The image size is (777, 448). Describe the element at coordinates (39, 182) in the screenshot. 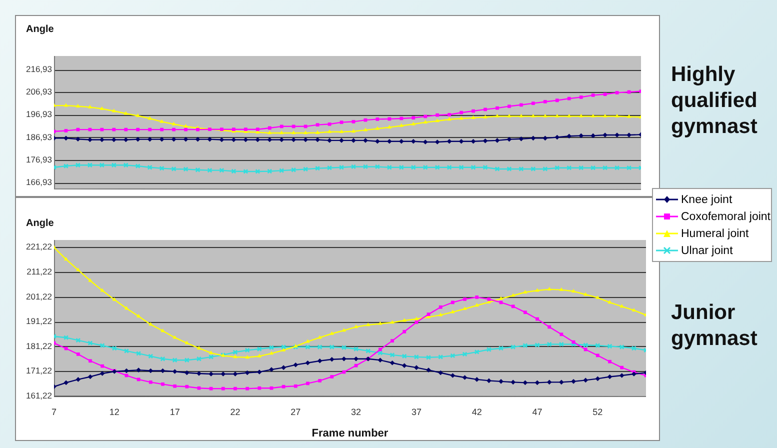

I see `y-tick-label: 166,93` at that location.